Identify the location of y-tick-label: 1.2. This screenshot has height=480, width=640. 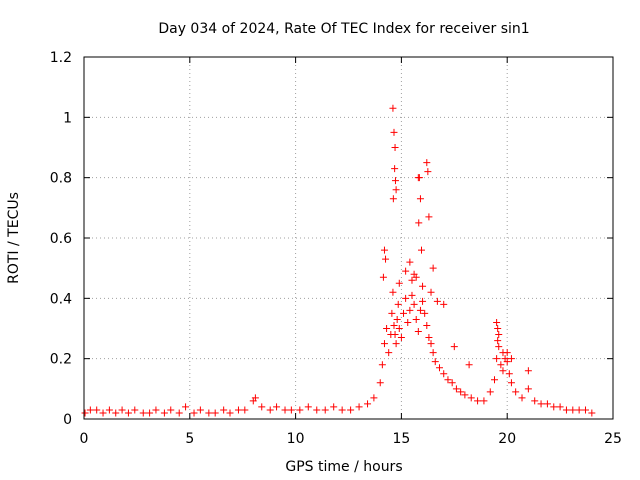
(61, 58).